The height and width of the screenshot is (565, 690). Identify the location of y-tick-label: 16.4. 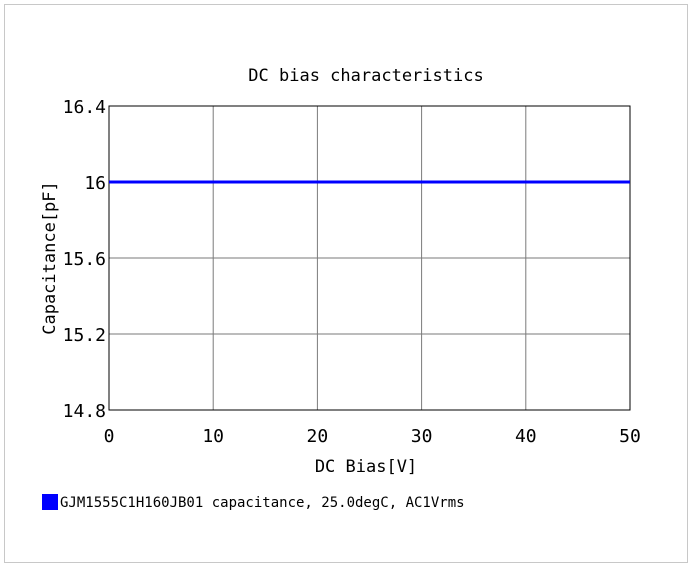
(84, 107).